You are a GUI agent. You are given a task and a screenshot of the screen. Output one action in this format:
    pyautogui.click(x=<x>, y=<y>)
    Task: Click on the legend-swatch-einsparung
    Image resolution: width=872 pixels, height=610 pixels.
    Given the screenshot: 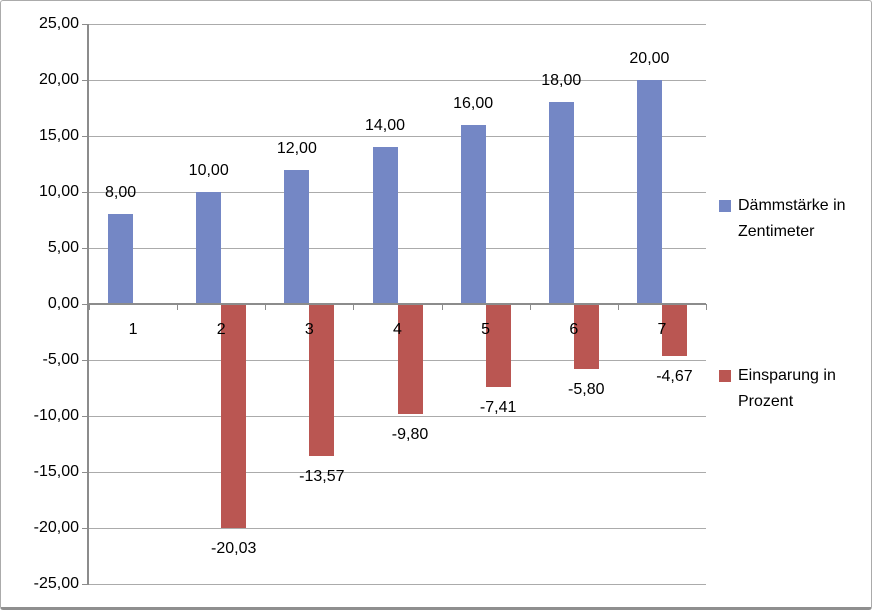 What is the action you would take?
    pyautogui.click(x=725, y=376)
    